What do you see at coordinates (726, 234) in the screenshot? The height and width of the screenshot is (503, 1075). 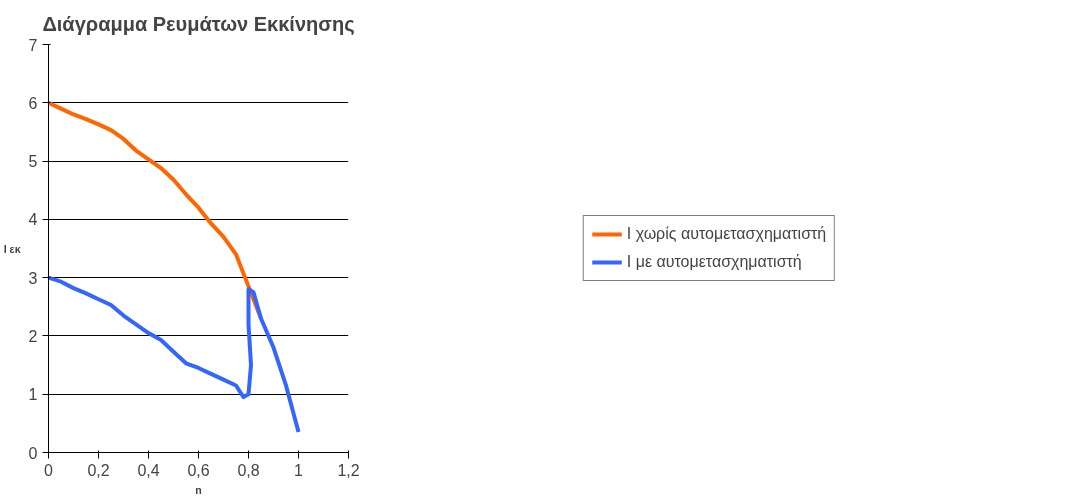 I see `legend-label: I χωρίς αυτομετασχηματιστή` at bounding box center [726, 234].